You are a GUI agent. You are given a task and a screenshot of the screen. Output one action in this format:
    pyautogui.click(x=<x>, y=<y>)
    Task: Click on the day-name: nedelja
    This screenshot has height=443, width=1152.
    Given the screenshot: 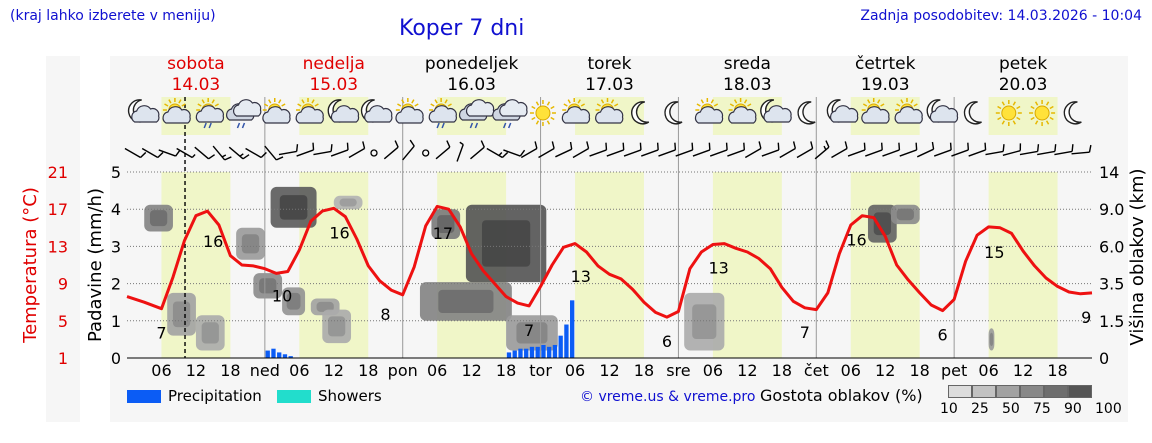 What is the action you would take?
    pyautogui.click(x=334, y=64)
    